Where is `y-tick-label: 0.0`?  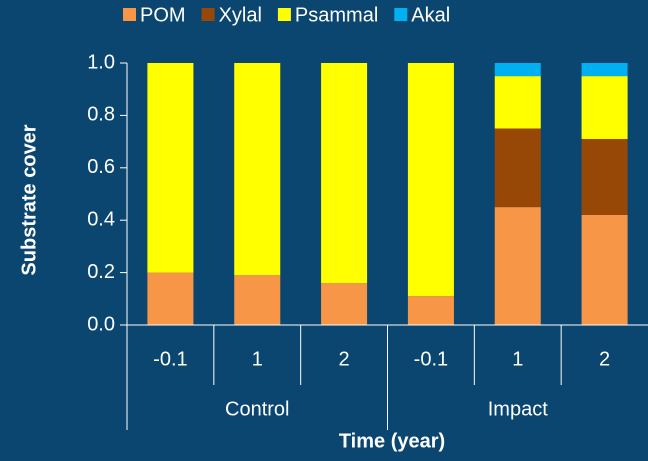
y-tick-label: 0.0 is located at coordinates (101, 324).